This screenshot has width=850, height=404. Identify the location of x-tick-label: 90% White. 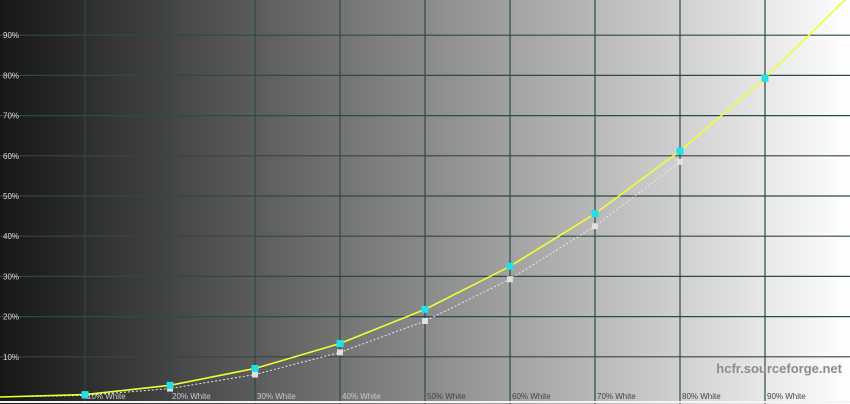
(786, 396).